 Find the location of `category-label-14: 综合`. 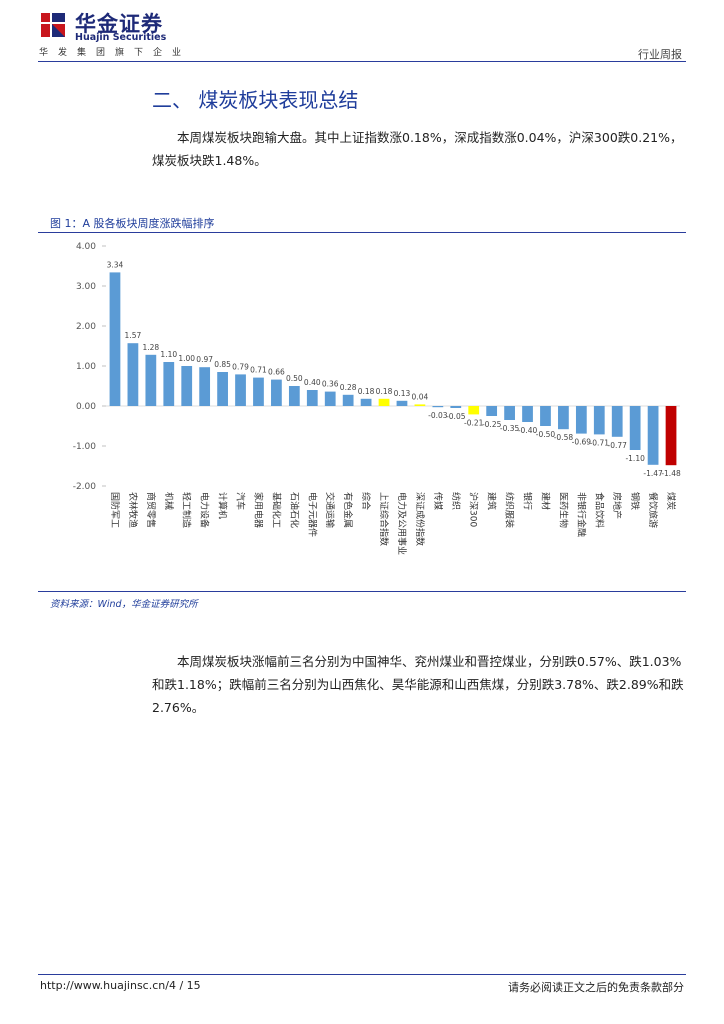

category-label-14: 综合 is located at coordinates (366, 501).